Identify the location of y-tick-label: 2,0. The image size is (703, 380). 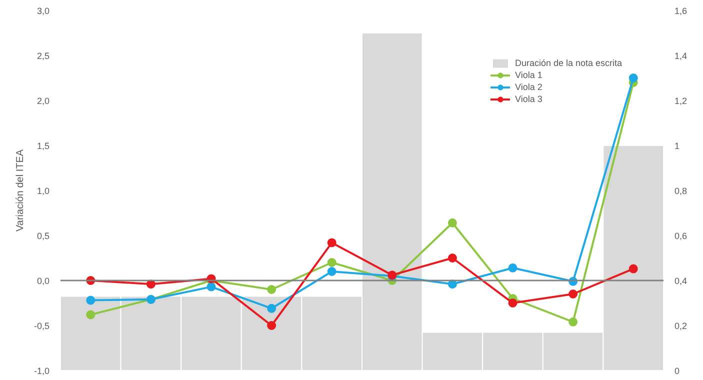
(43, 101).